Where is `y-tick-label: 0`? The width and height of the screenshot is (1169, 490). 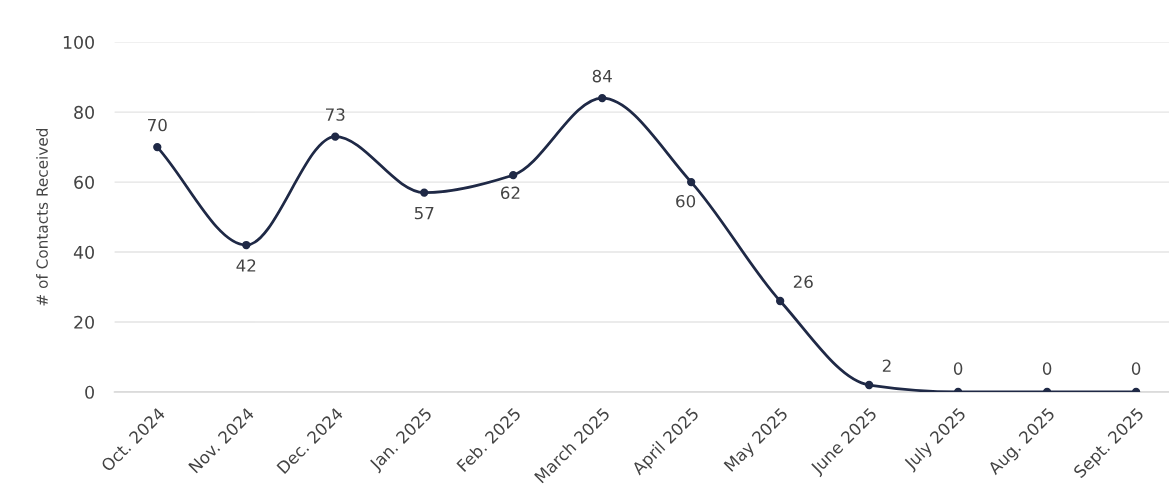 y-tick-label: 0 is located at coordinates (89, 392).